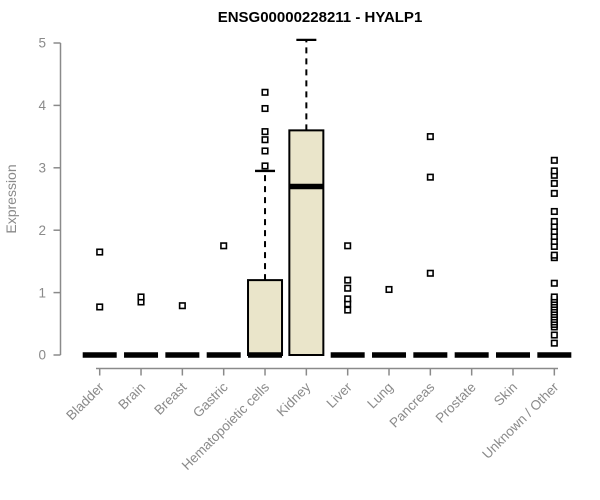 This screenshot has height=500, width=600. I want to click on box-hematopoietic-cells, so click(265, 317).